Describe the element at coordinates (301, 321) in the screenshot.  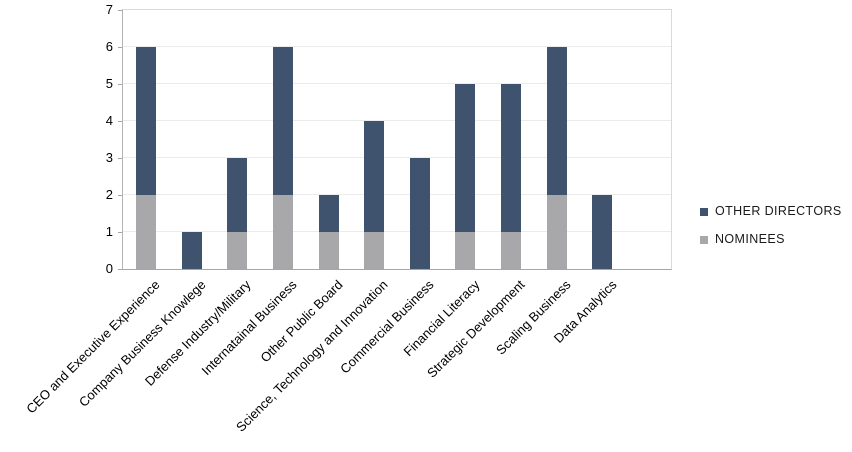
I see `x-axis-label: Other Public Board` at that location.